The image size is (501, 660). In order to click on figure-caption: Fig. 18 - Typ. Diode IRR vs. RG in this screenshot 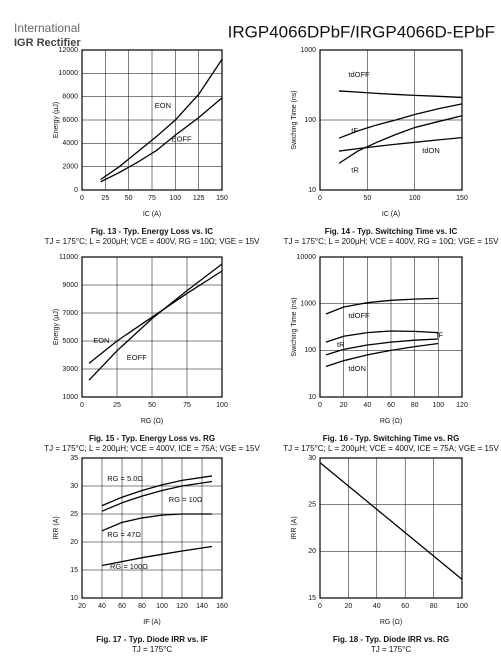, I will do `click(391, 639)`.